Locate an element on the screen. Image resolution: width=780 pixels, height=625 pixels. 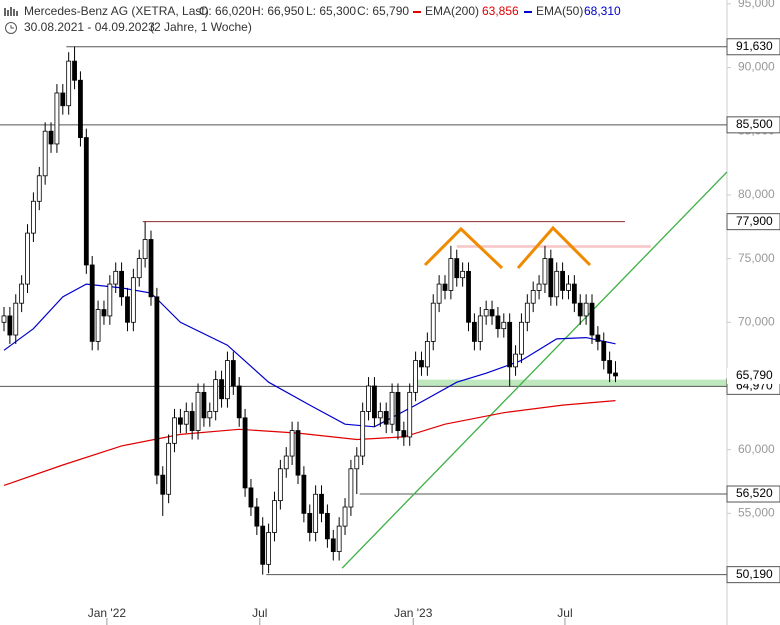
x-tick-label: Jul is located at coordinates (564, 613).